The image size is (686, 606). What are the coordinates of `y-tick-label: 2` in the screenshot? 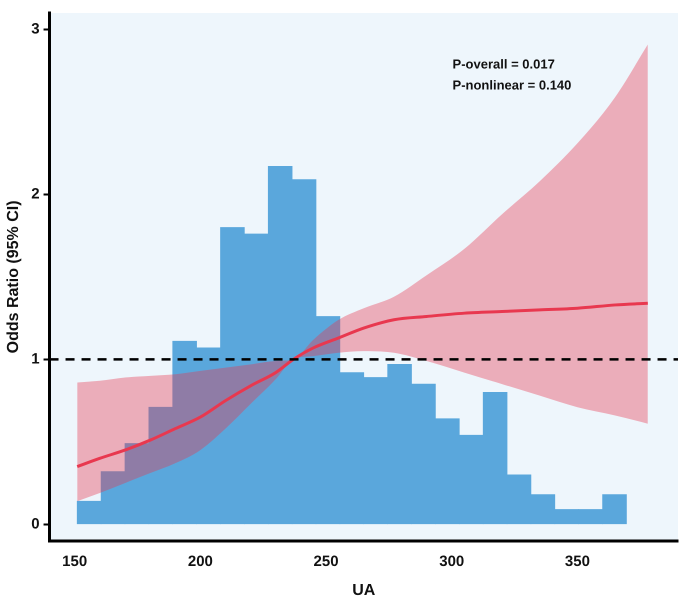 It's located at (35, 194).